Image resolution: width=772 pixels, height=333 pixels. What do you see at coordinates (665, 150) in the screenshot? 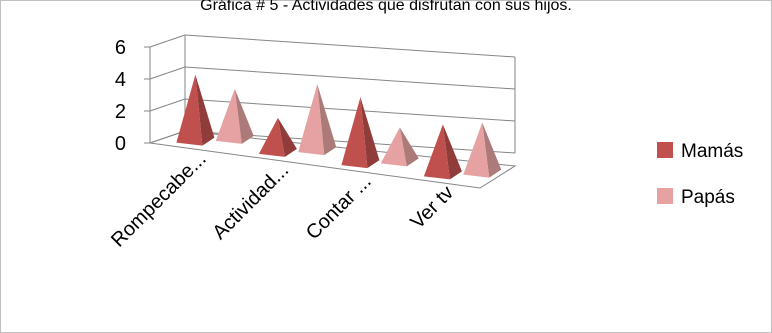
I see `legend-swatch-mamás` at bounding box center [665, 150].